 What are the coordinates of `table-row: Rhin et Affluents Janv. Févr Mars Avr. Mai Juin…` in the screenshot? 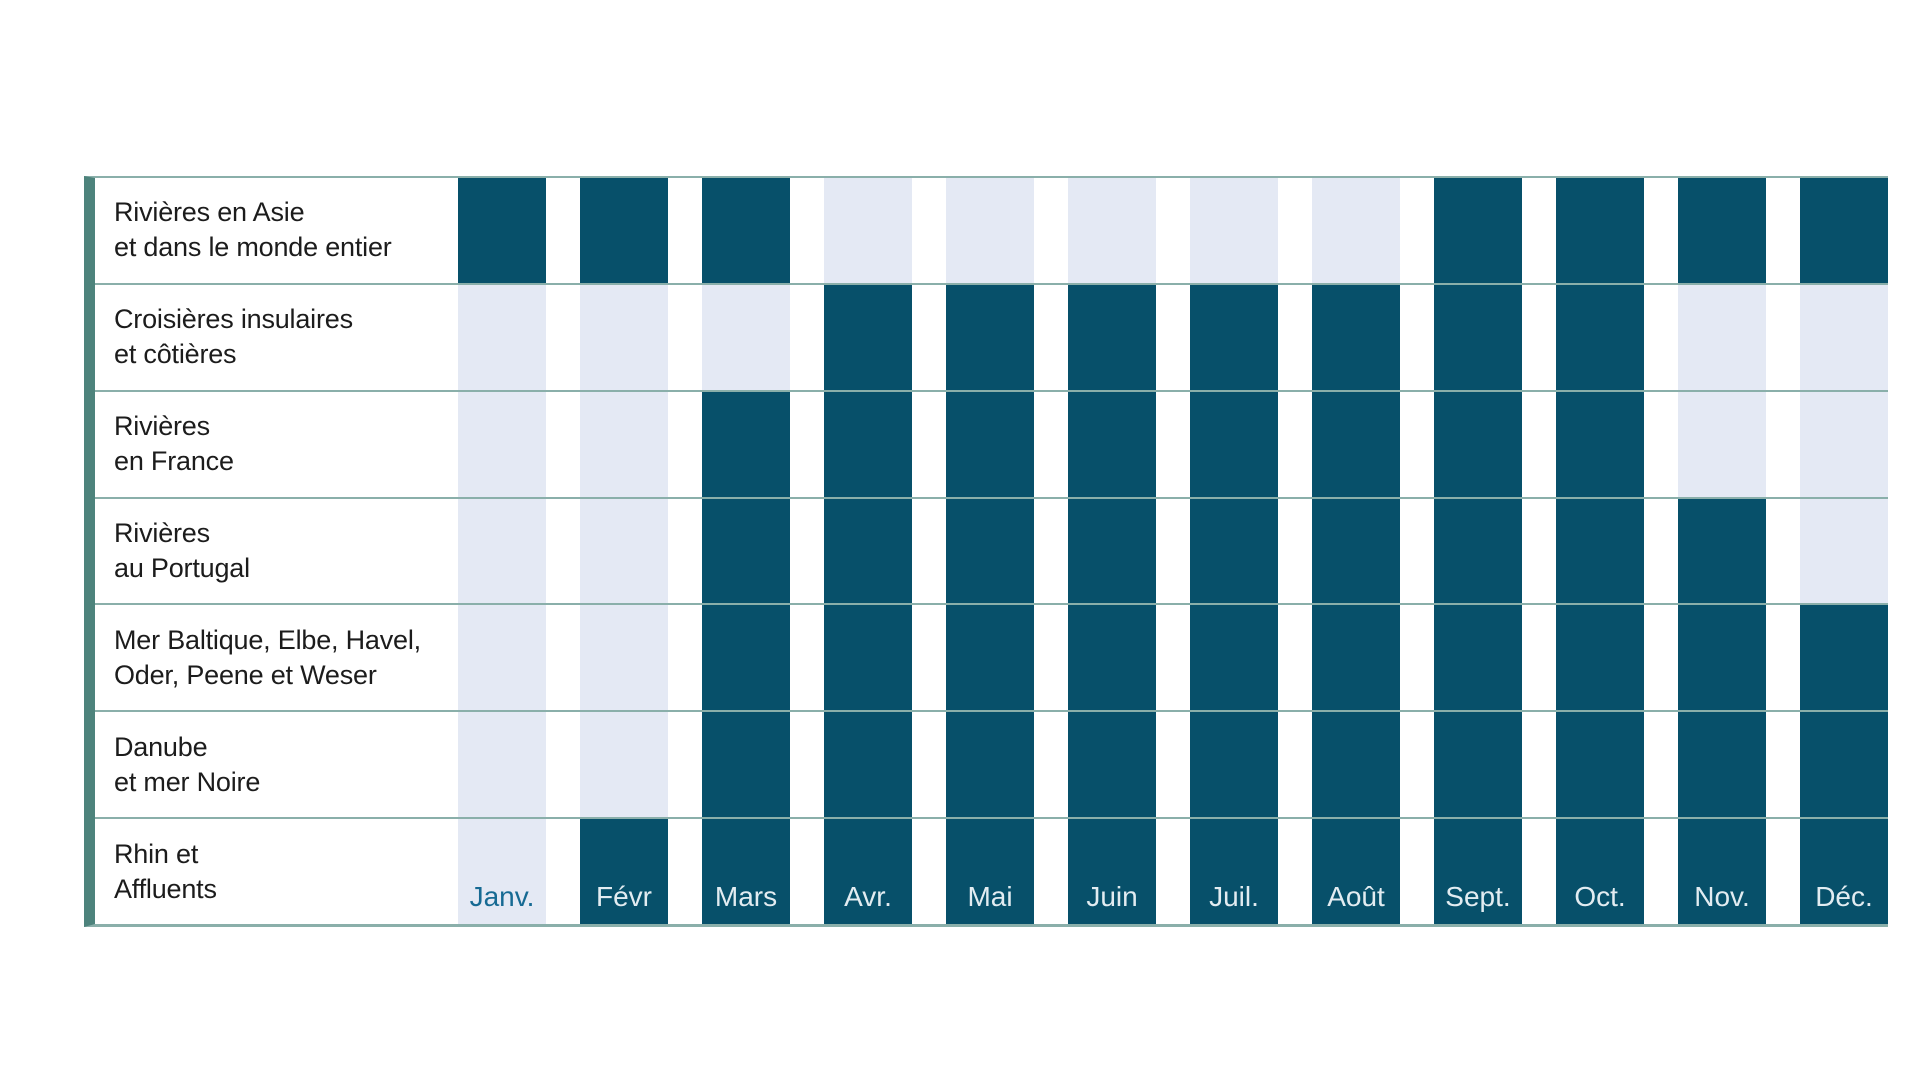 It's located at (991, 872).